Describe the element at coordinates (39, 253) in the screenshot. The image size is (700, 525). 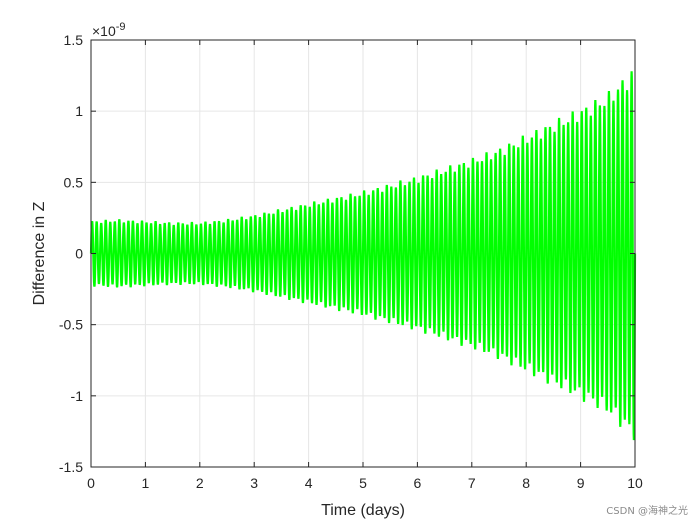
I see `y-axis-label: Difference in Z` at that location.